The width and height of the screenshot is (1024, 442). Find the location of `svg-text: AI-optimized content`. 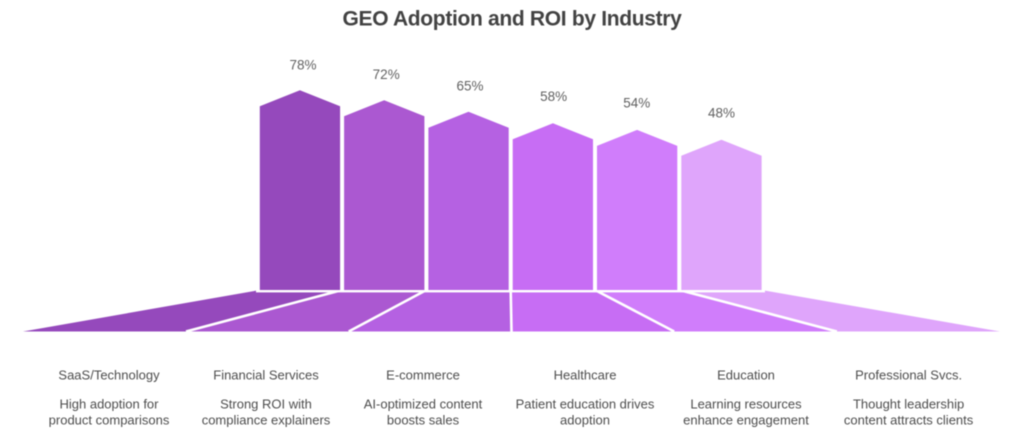

svg-text: AI-optimized content is located at coordinates (423, 404).